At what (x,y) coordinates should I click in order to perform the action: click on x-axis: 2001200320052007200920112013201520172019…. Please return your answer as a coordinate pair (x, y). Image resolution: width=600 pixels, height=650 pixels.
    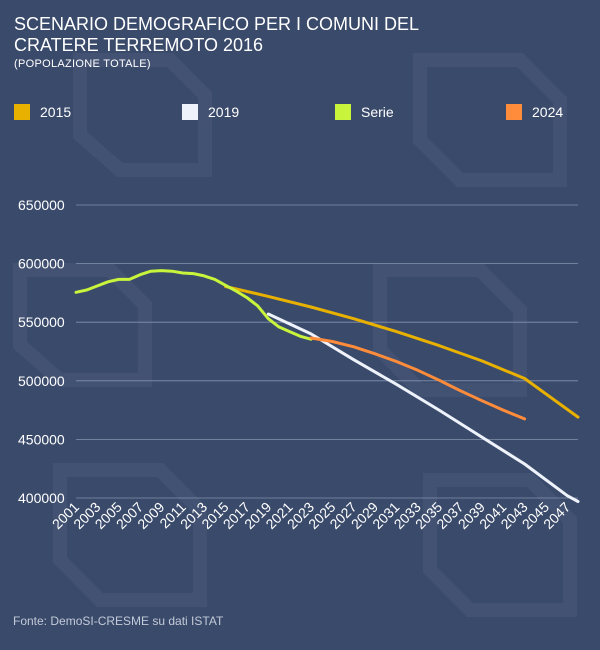
    Looking at the image, I should click on (311, 515).